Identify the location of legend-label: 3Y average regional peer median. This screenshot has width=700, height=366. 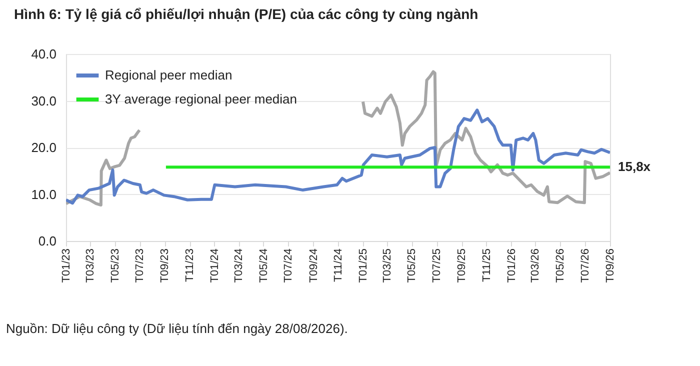
(201, 99).